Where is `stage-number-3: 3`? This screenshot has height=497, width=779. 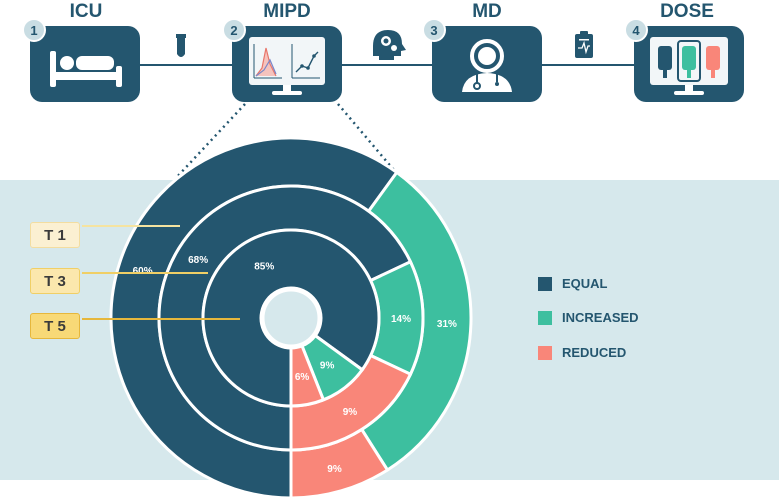
stage-number-3: 3 is located at coordinates (434, 30).